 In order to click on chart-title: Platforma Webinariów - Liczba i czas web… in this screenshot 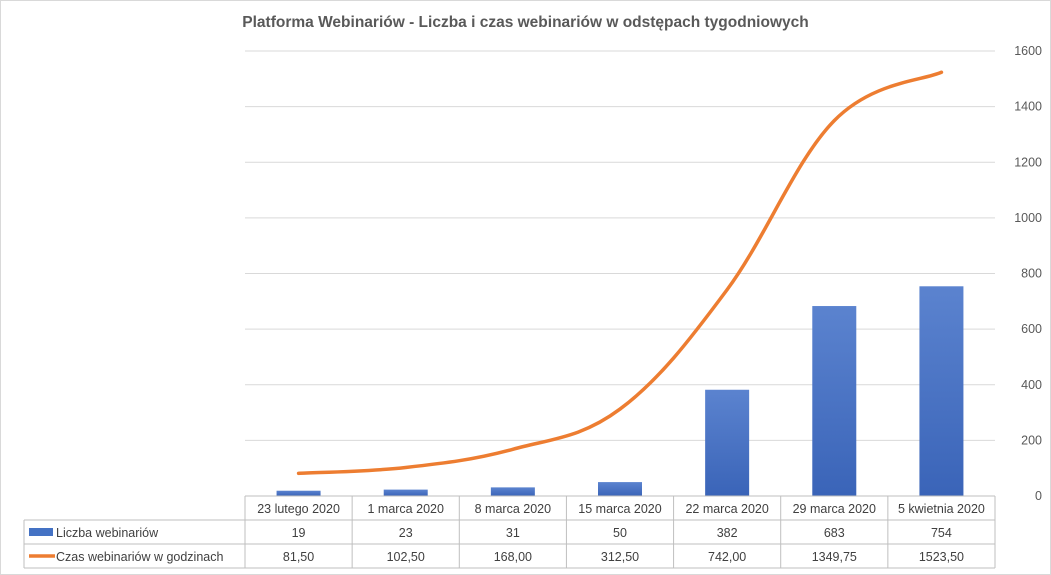, I will do `click(525, 22)`.